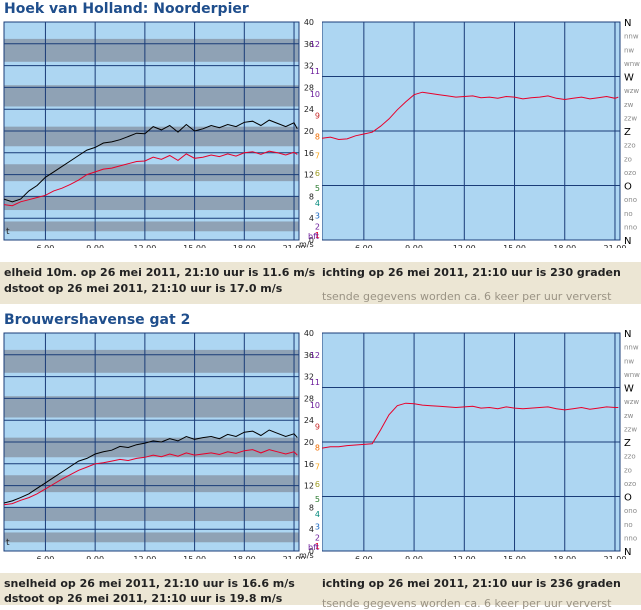  What do you see at coordinates (414, 557) in the screenshot?
I see `x-tick-label: 9.00` at bounding box center [414, 557].